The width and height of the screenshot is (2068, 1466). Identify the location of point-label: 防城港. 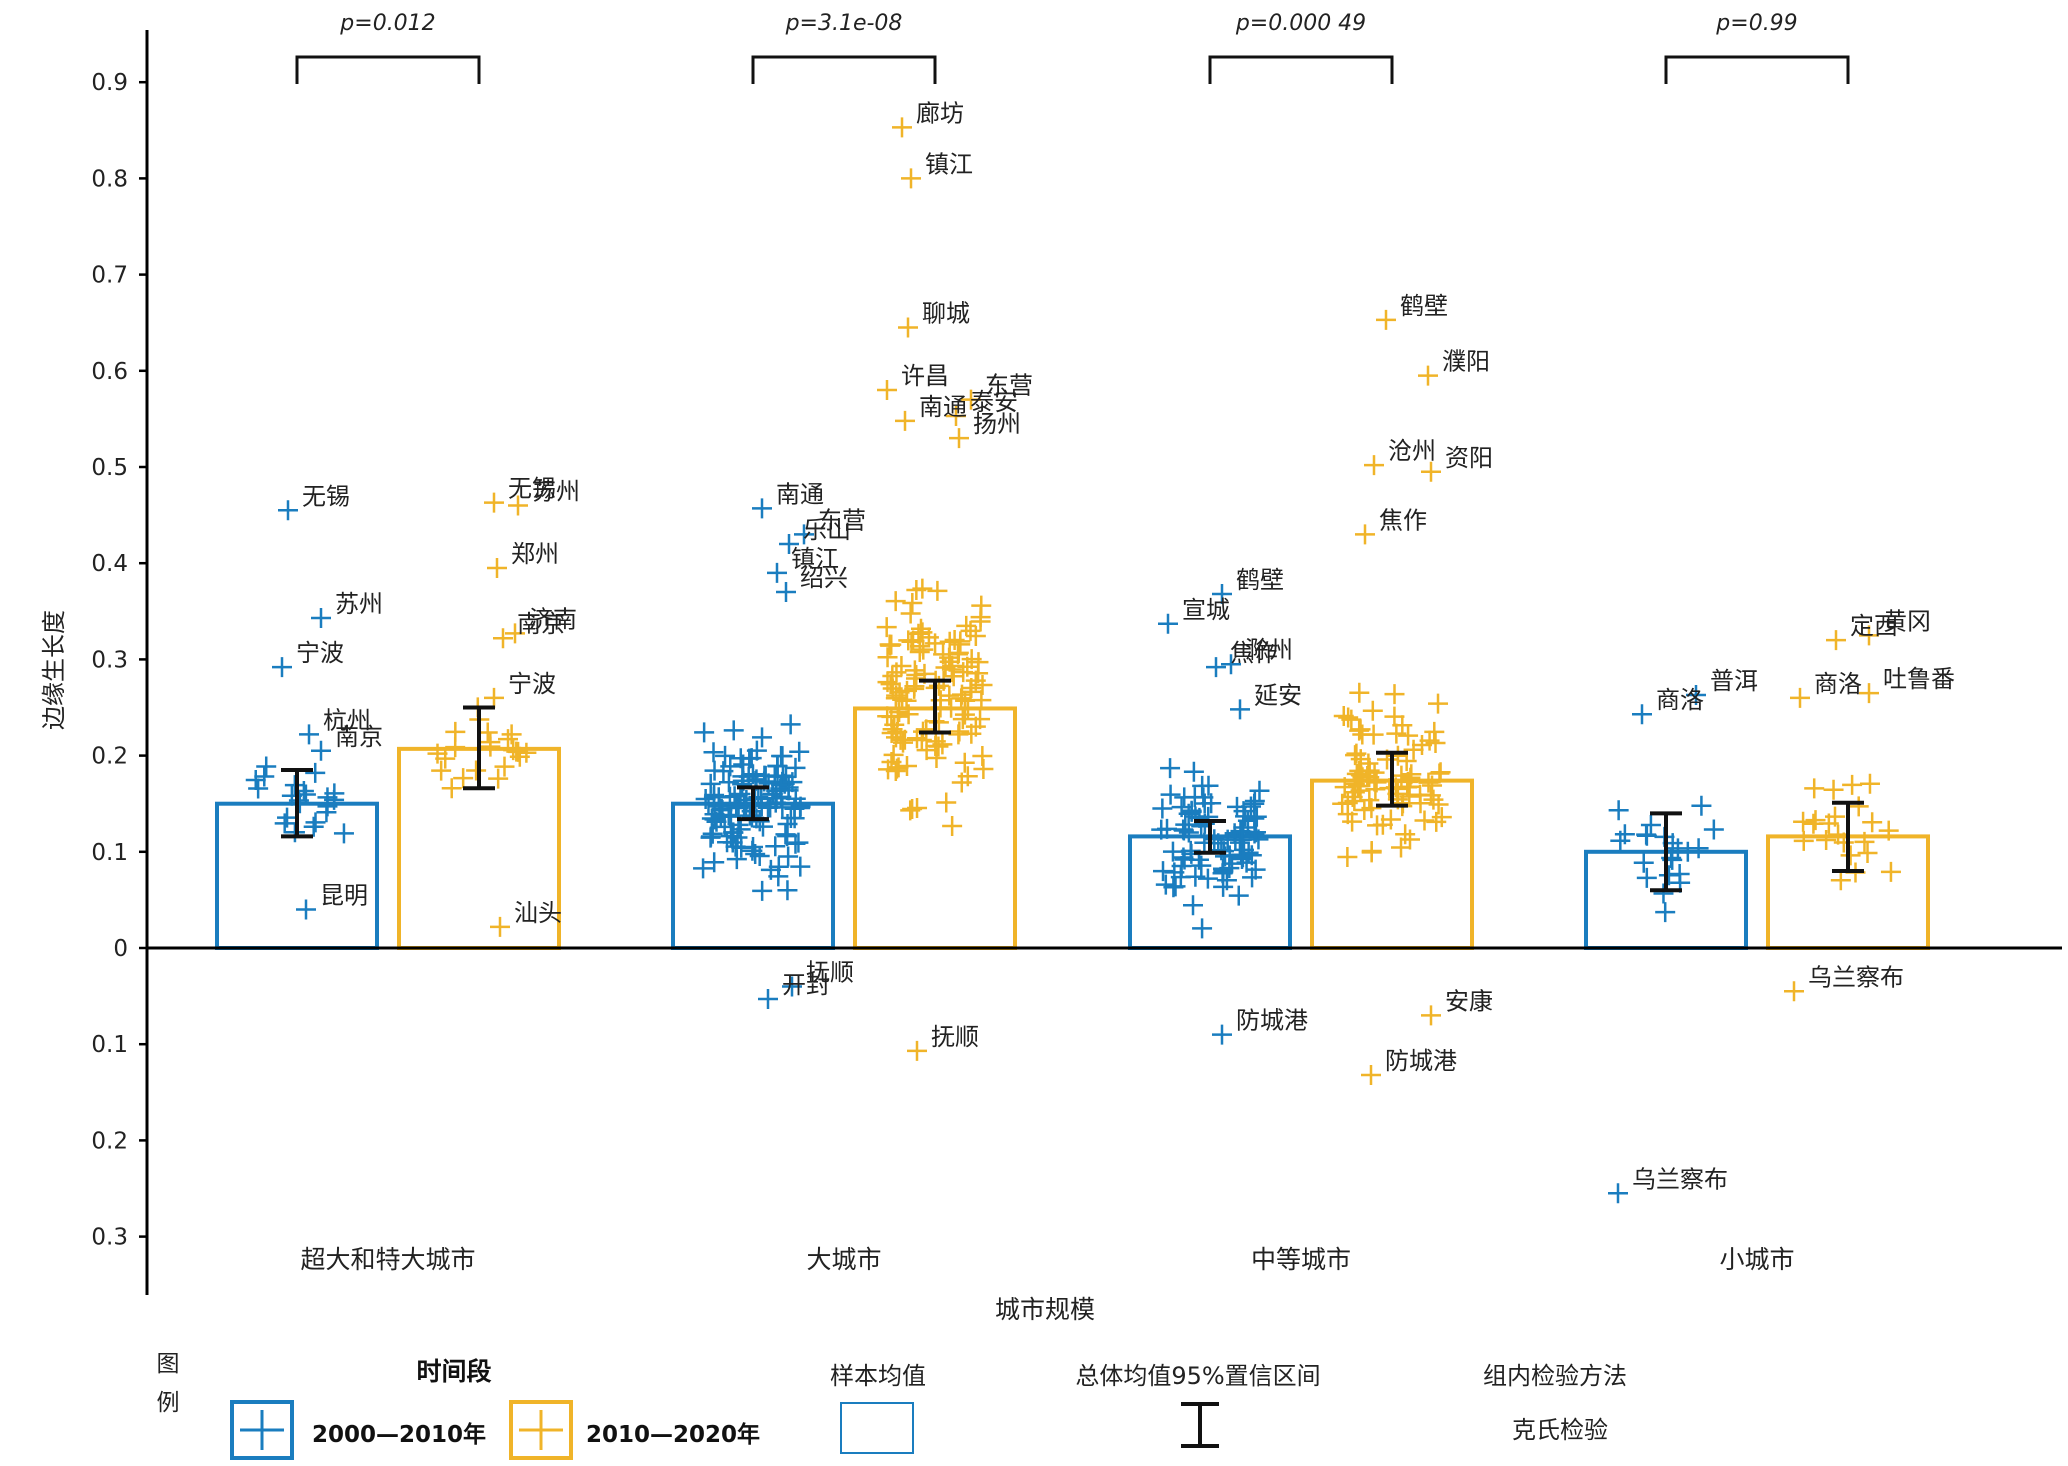
(1272, 1021).